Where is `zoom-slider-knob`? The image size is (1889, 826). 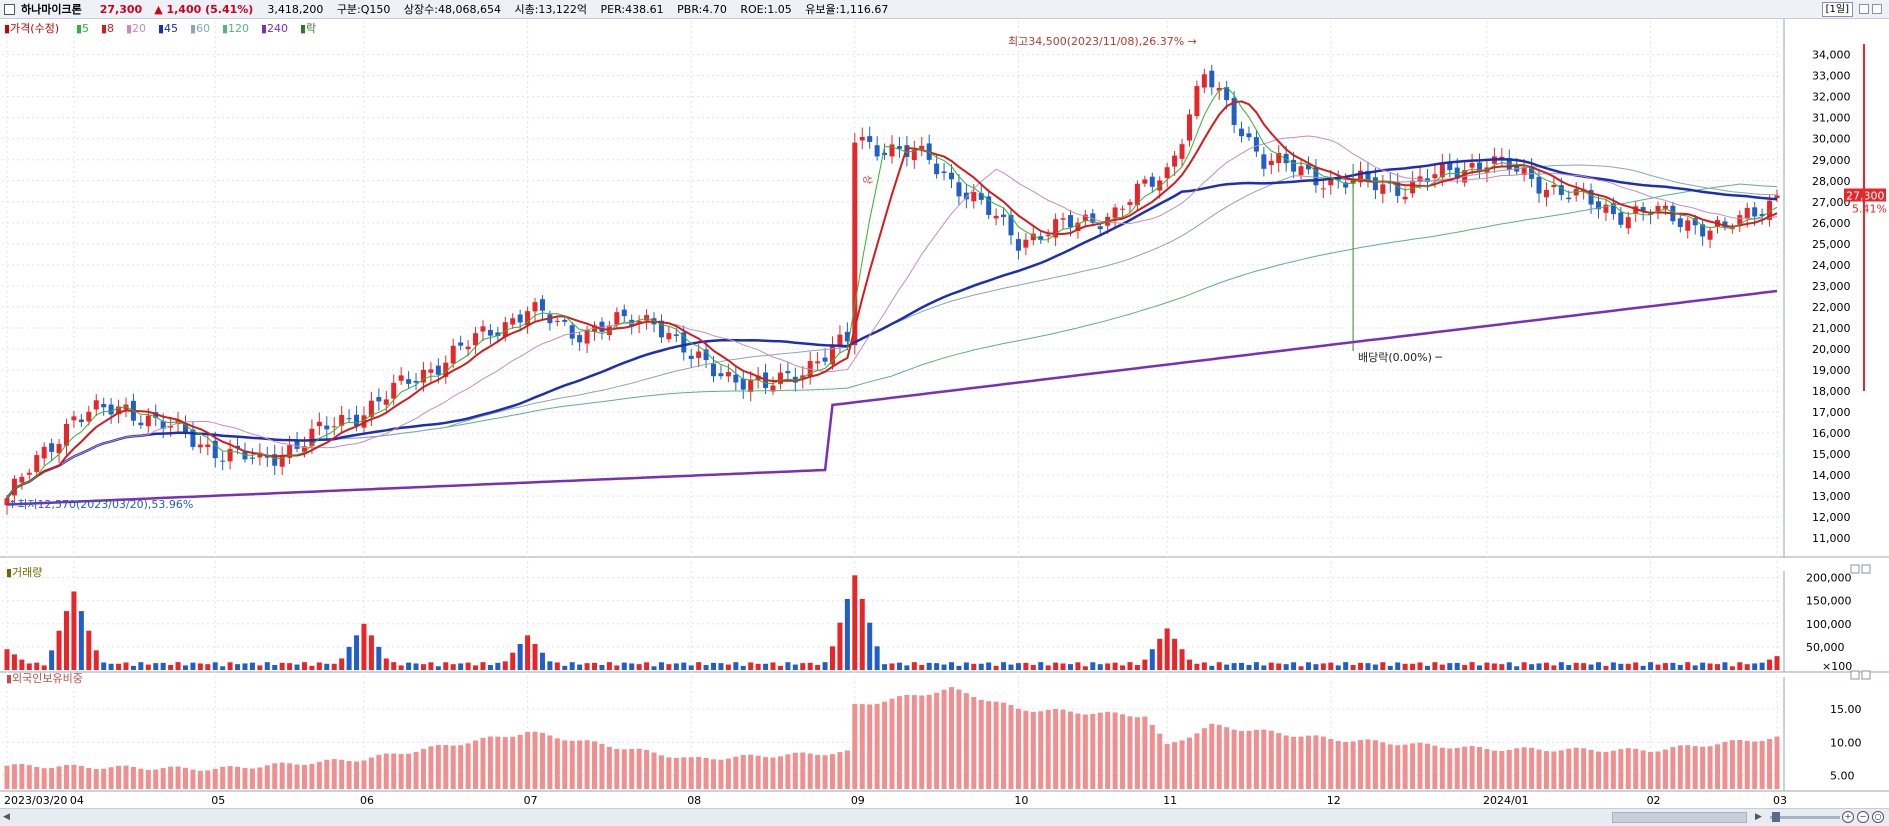 zoom-slider-knob is located at coordinates (1776, 817).